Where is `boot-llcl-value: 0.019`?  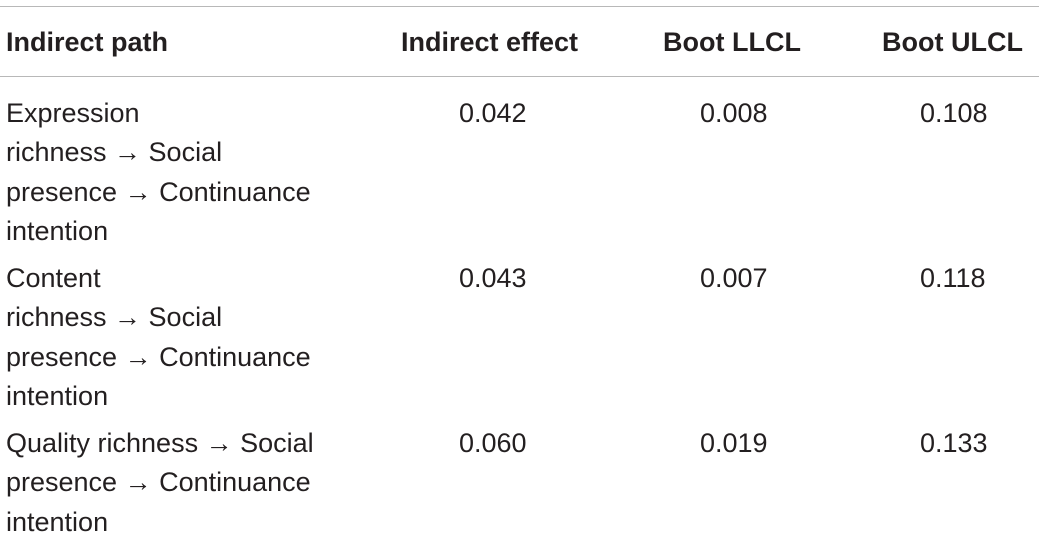
boot-llcl-value: 0.019 is located at coordinates (734, 443).